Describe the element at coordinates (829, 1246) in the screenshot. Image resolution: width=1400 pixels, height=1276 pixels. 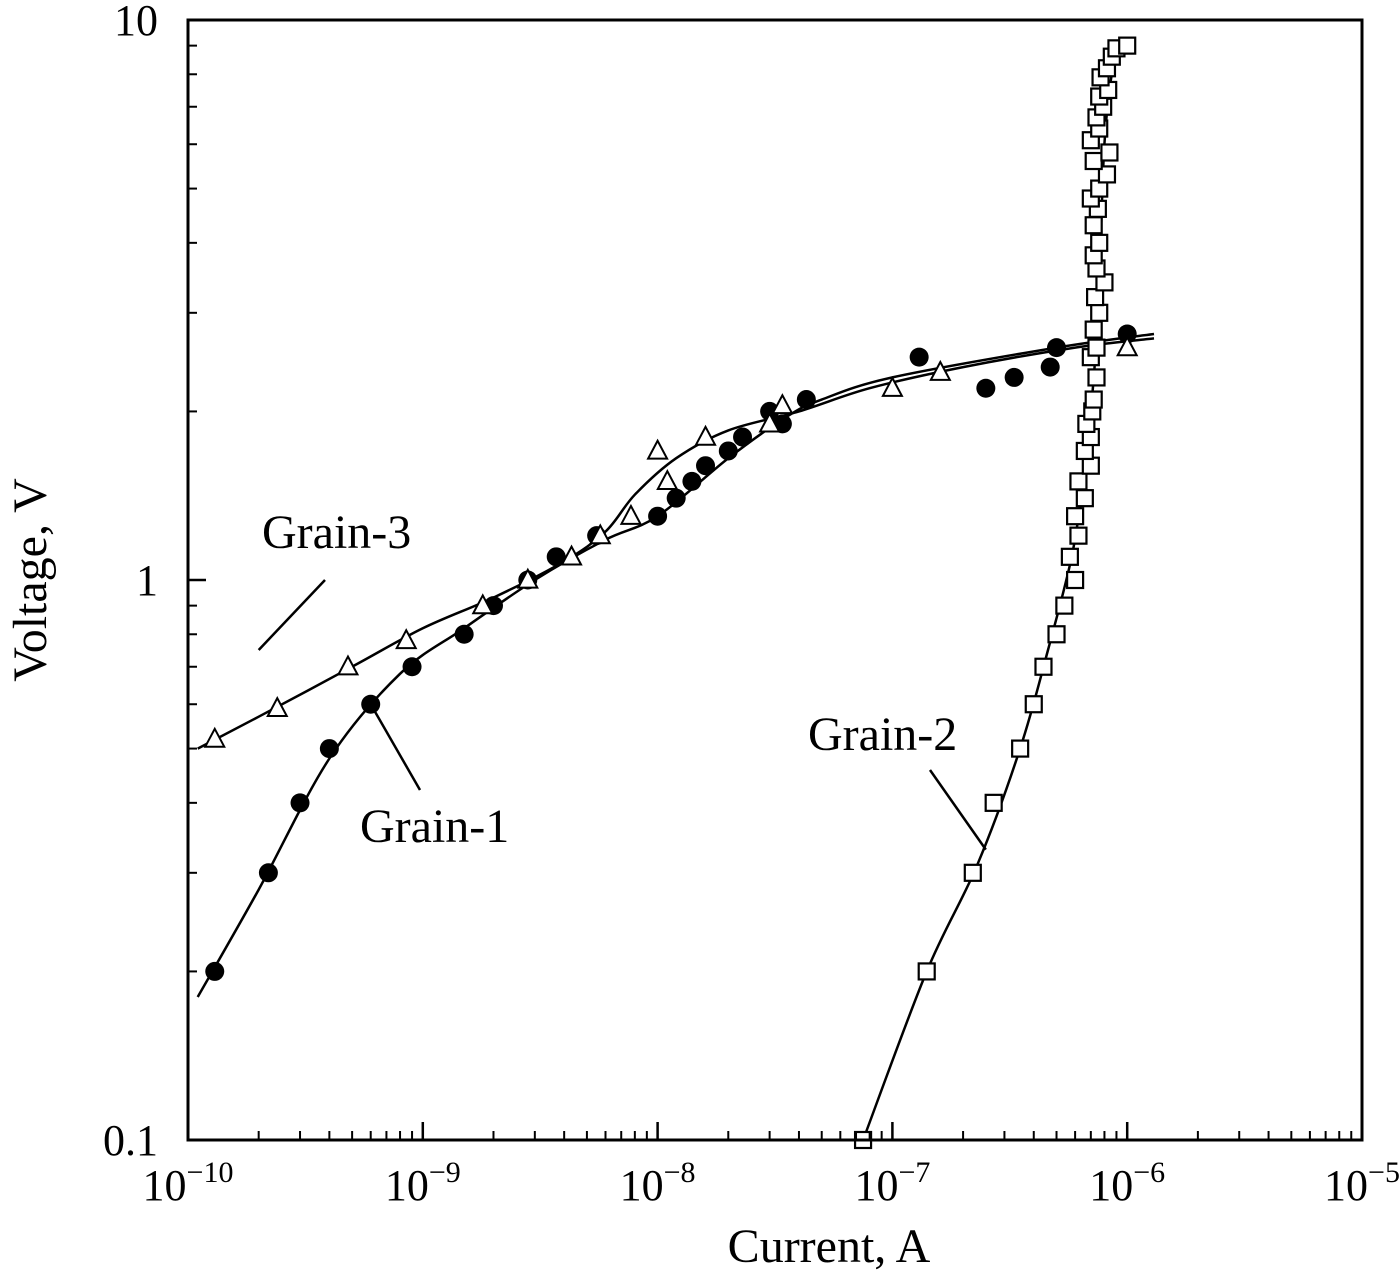
I see `x-axis-title: Current, A` at that location.